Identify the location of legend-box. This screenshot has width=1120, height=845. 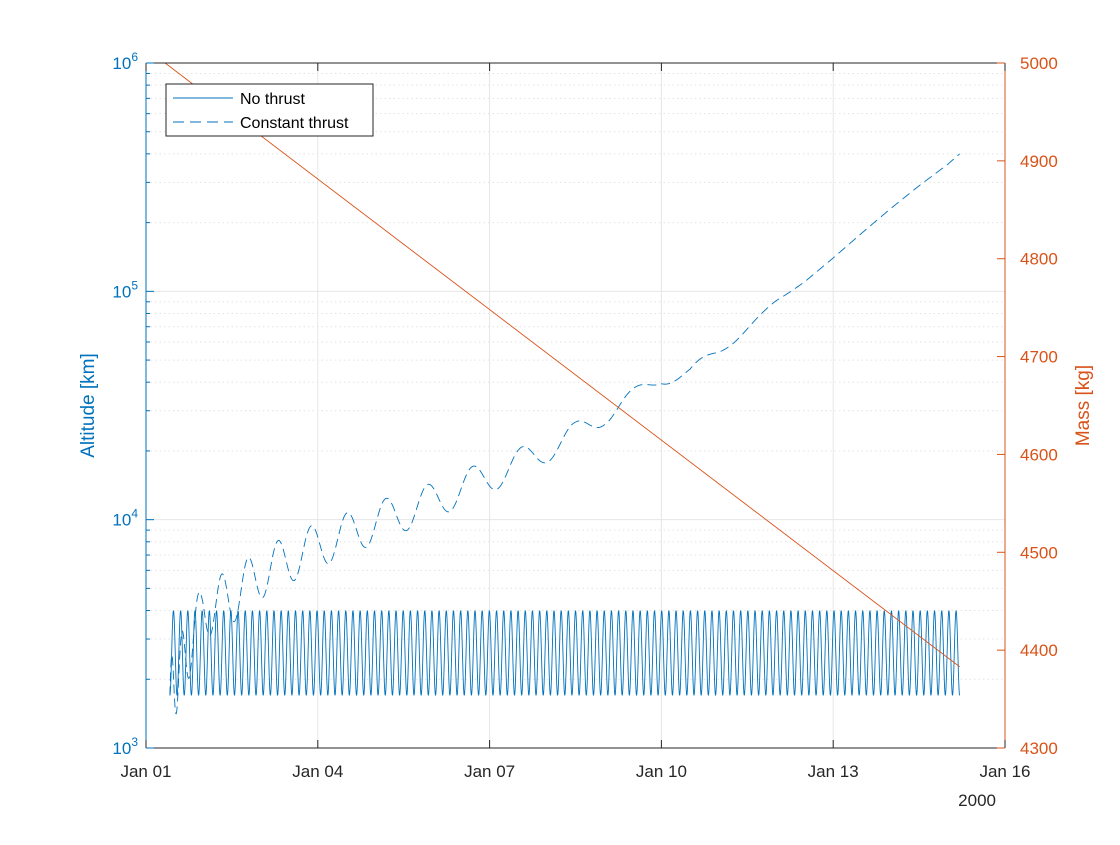
(269, 110).